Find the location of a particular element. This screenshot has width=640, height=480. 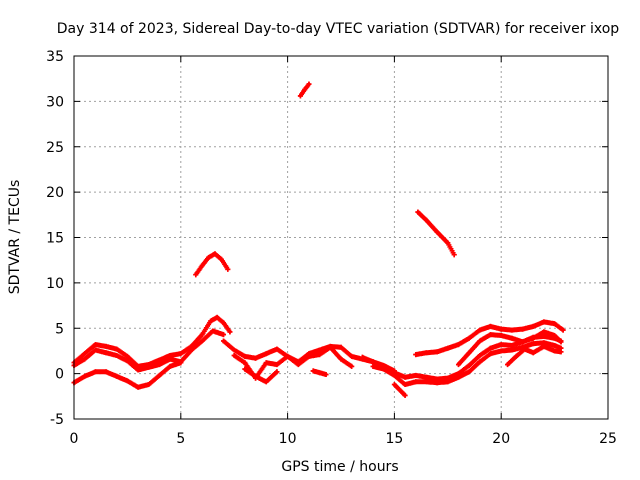

x-tick-label: 20 is located at coordinates (501, 439).